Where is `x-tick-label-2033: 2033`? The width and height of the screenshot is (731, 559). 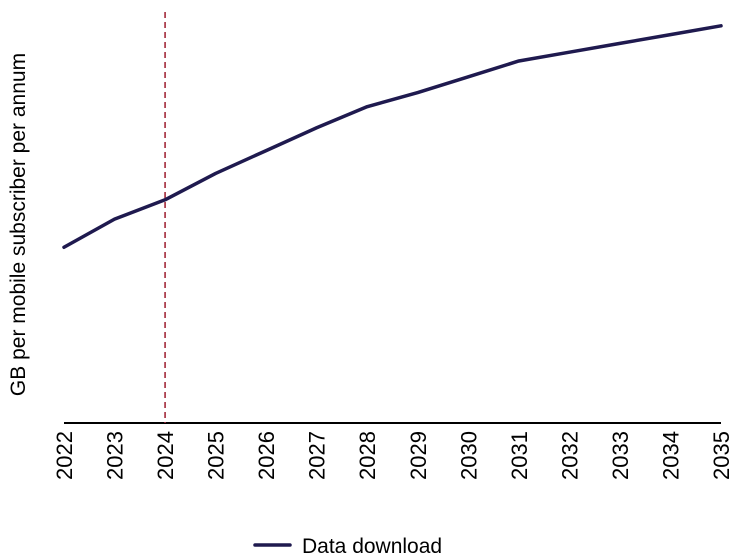 x-tick-label-2033: 2033 is located at coordinates (620, 455).